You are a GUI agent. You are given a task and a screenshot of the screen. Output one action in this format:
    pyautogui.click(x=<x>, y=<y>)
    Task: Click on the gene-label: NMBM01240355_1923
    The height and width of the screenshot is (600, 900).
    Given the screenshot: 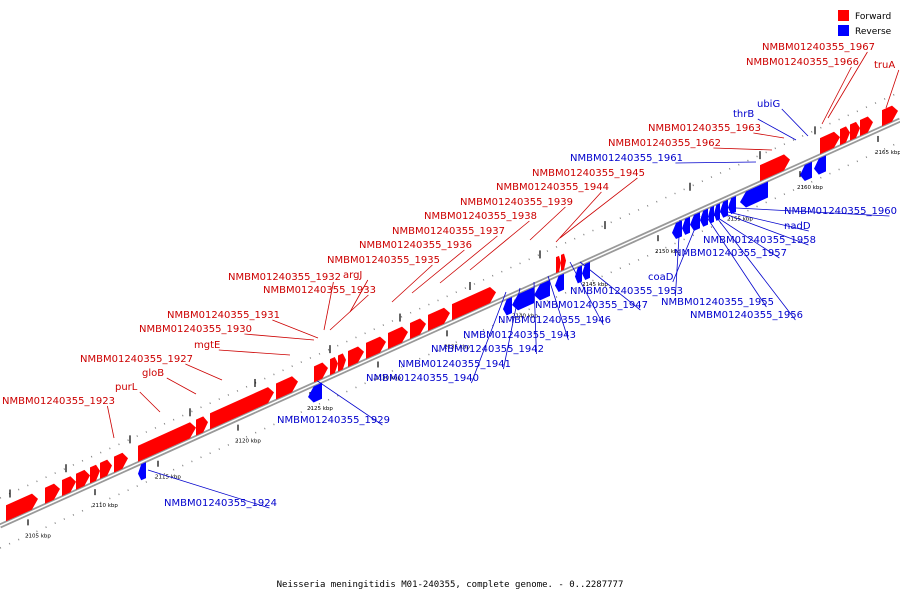 What is the action you would take?
    pyautogui.click(x=58, y=401)
    